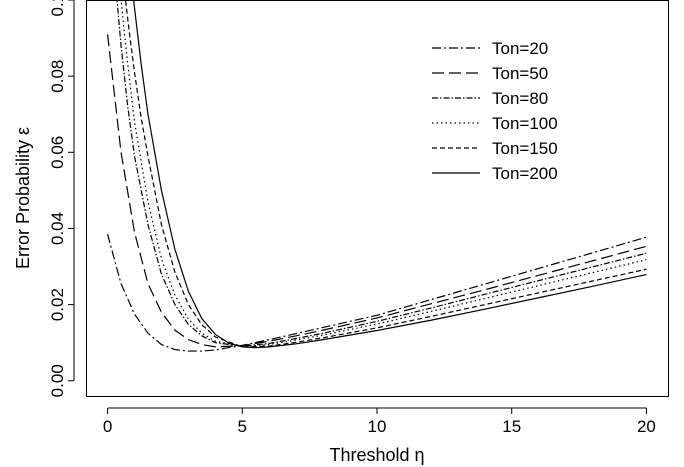 This screenshot has height=467, width=684. Describe the element at coordinates (57, 152) in the screenshot. I see `y-tick-label: 0.06` at that location.